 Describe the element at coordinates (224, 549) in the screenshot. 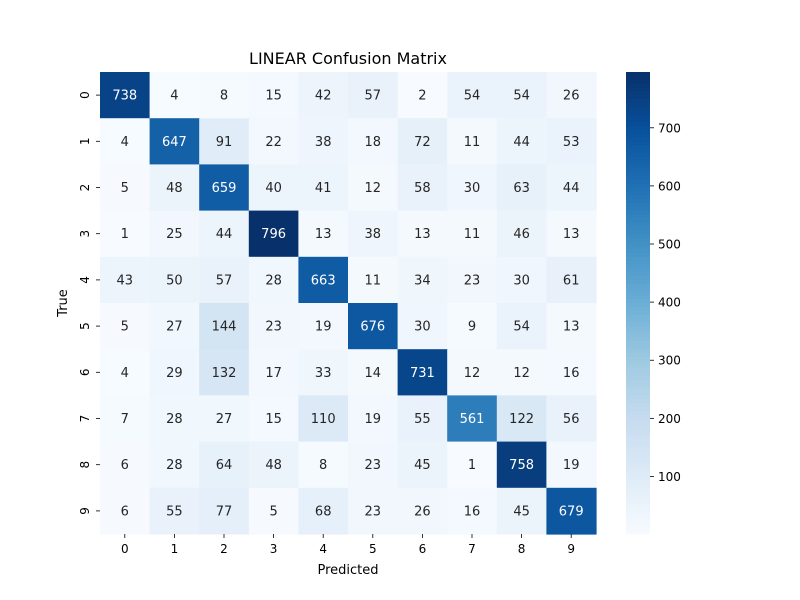

I see `x-tick-label: 2` at that location.